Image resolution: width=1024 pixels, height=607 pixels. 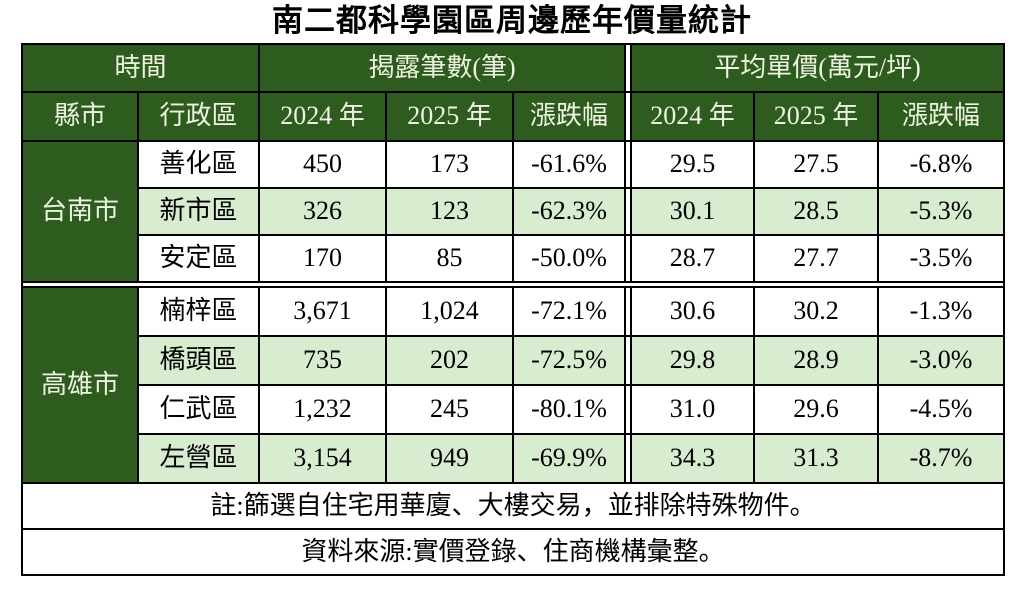 What do you see at coordinates (569, 409) in the screenshot?
I see `volume-change-cell: -80.1%` at bounding box center [569, 409].